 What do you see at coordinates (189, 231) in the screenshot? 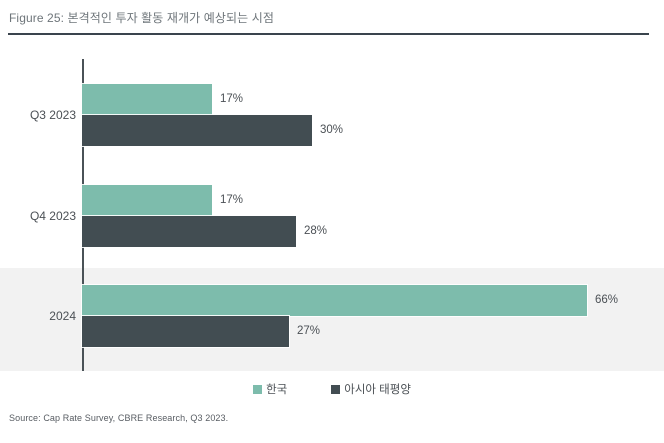
I see `bar-아시아 태평양-Q4 2023` at bounding box center [189, 231].